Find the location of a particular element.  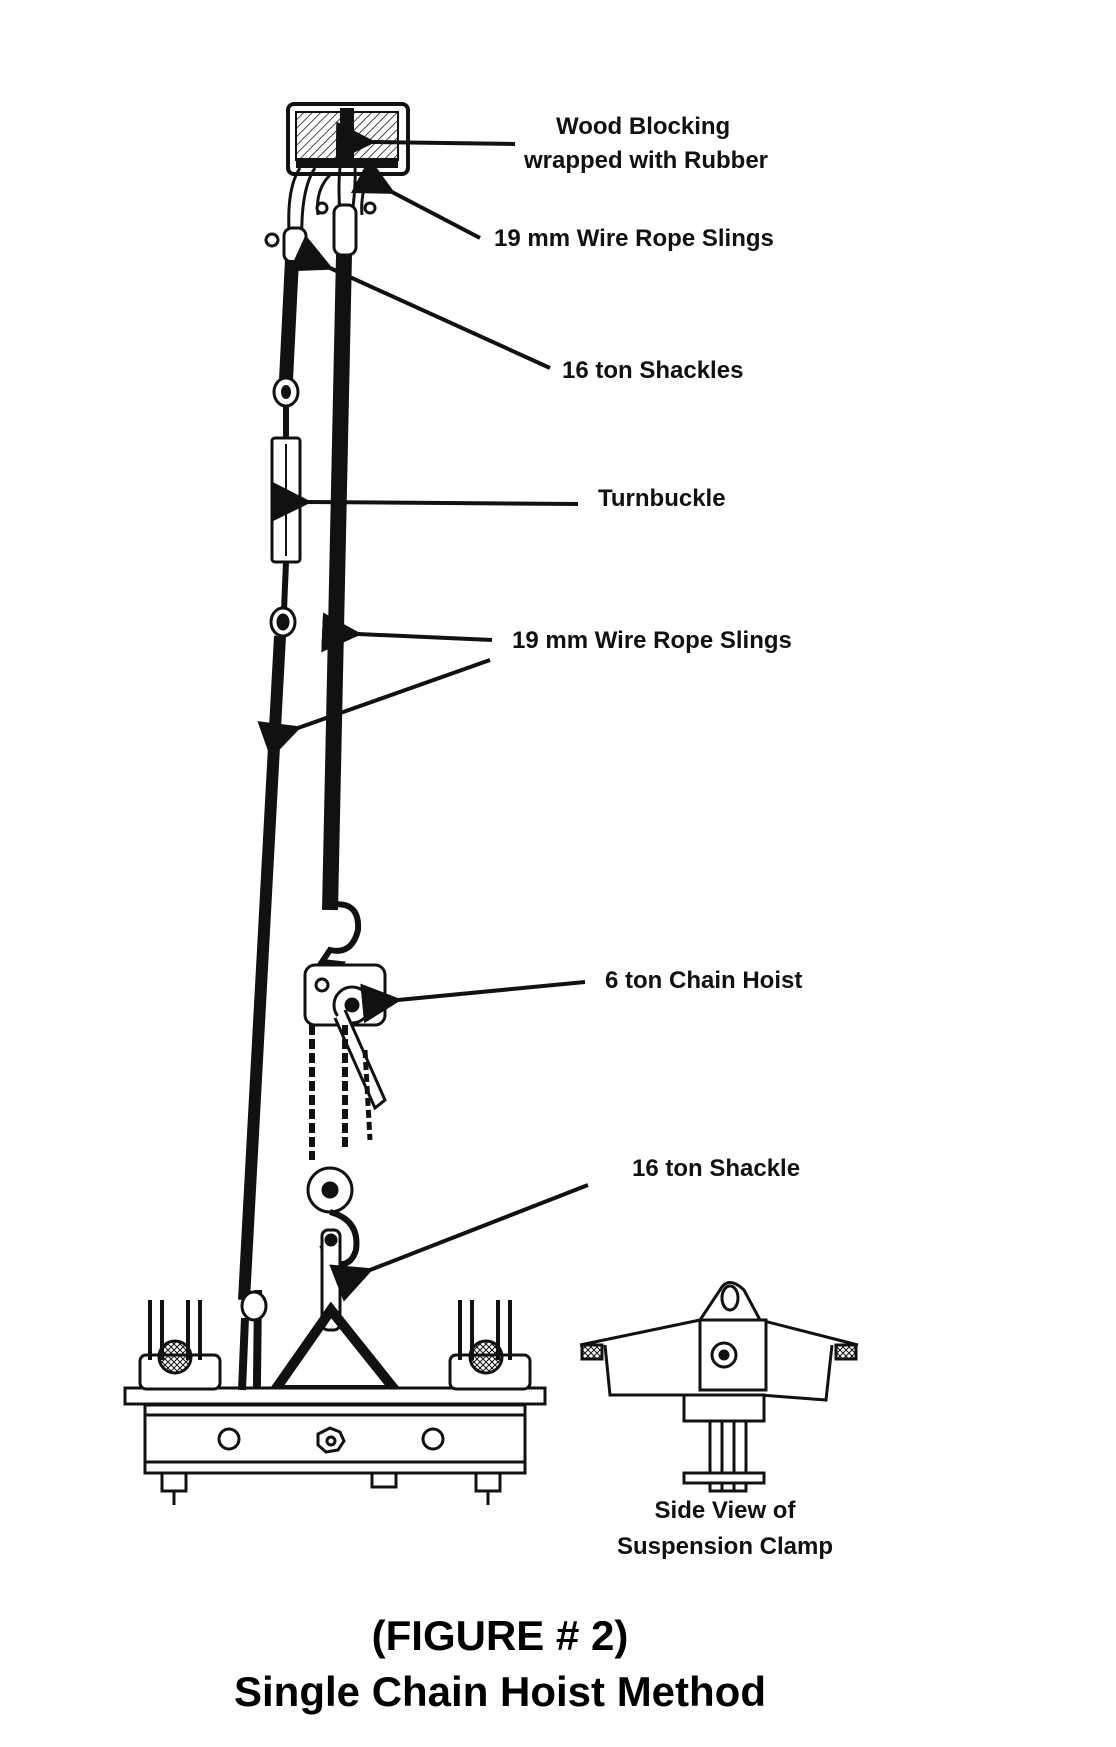

left-sling-lower is located at coordinates (262, 1053).